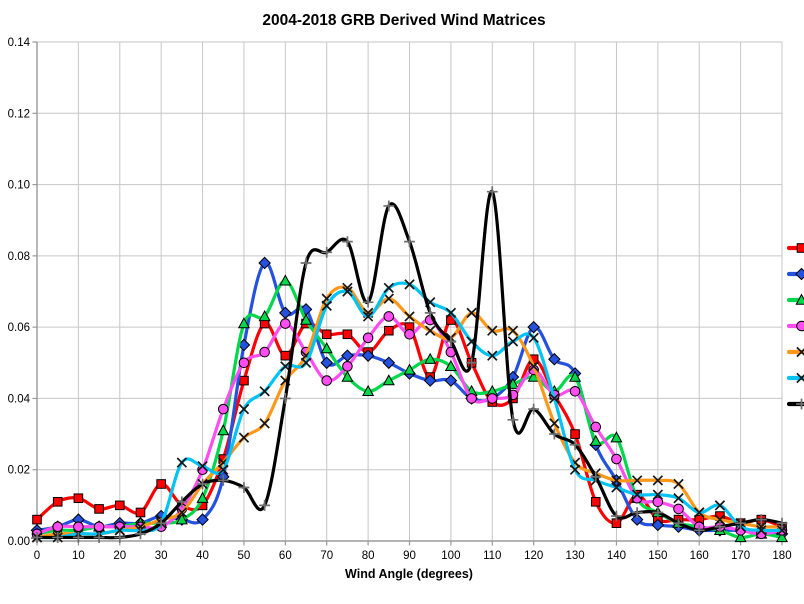 The image size is (804, 604). I want to click on legend-entry-cyan-x, so click(795, 378).